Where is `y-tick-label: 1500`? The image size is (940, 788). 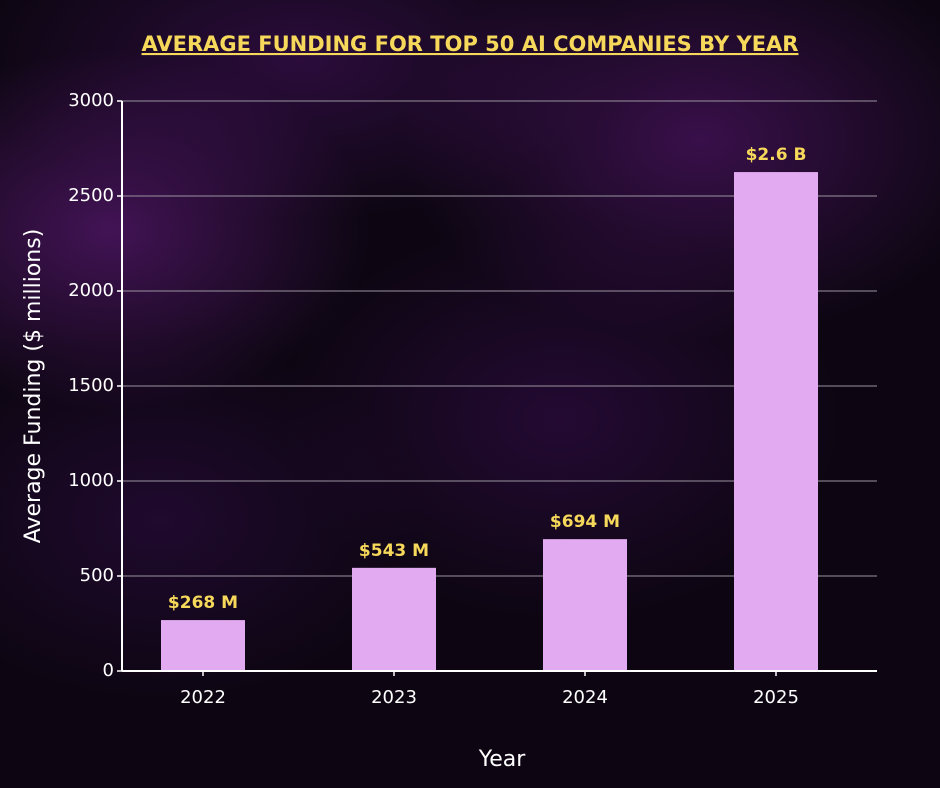 y-tick-label: 1500 is located at coordinates (91, 385).